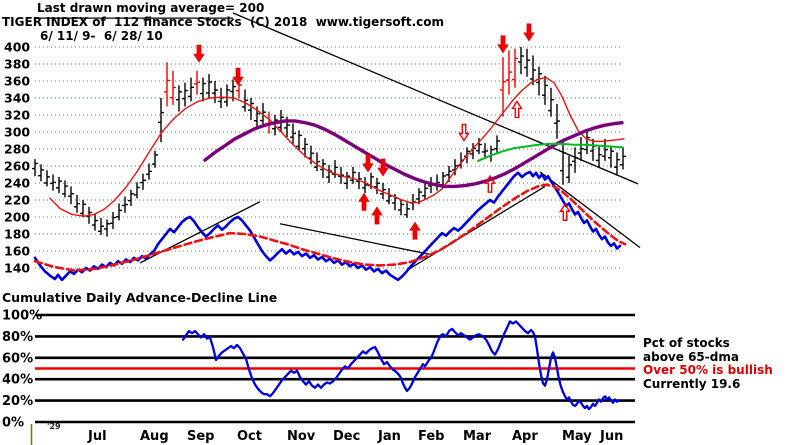  I want to click on svg-text: 280, so click(17, 149).